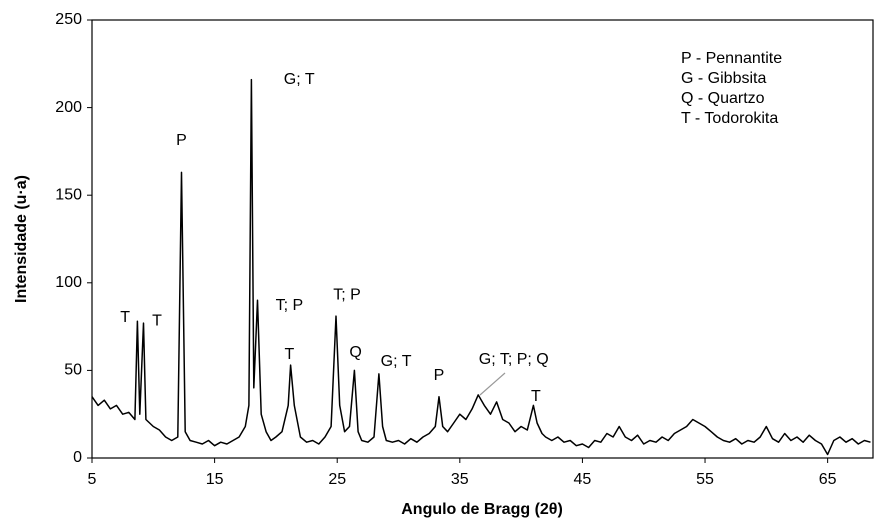 Image resolution: width=875 pixels, height=527 pixels. What do you see at coordinates (583, 479) in the screenshot?
I see `x-tick-label: 45` at bounding box center [583, 479].